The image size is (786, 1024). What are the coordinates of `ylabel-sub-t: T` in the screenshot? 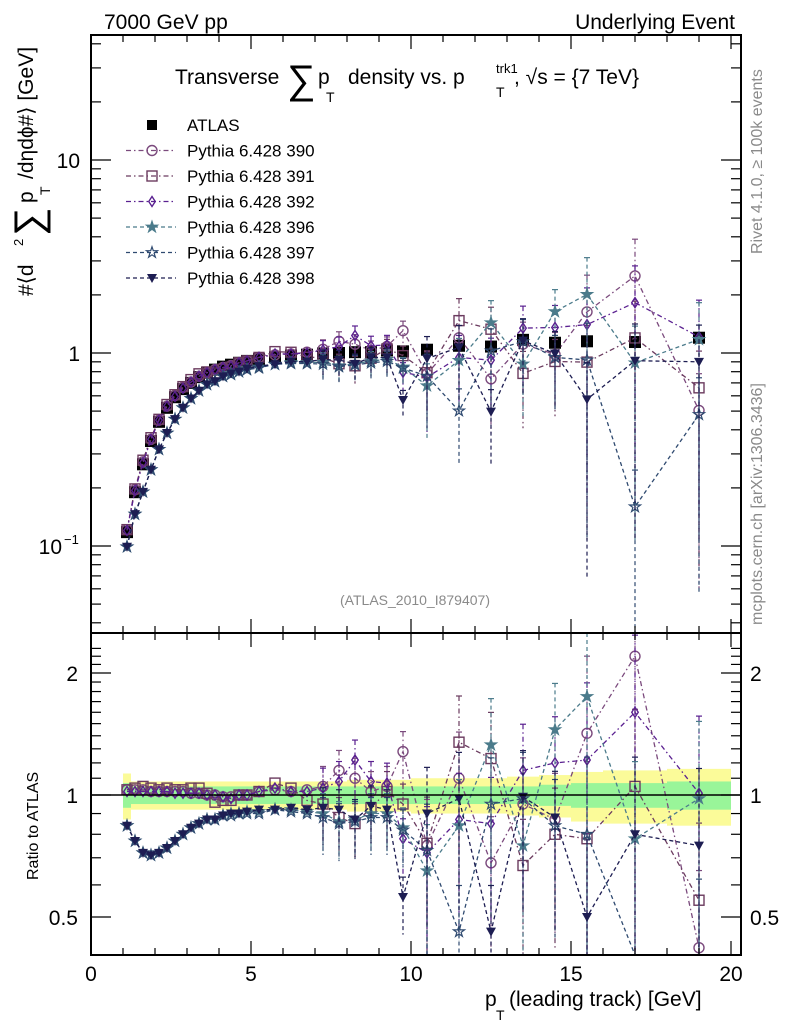 It's located at (45, 190).